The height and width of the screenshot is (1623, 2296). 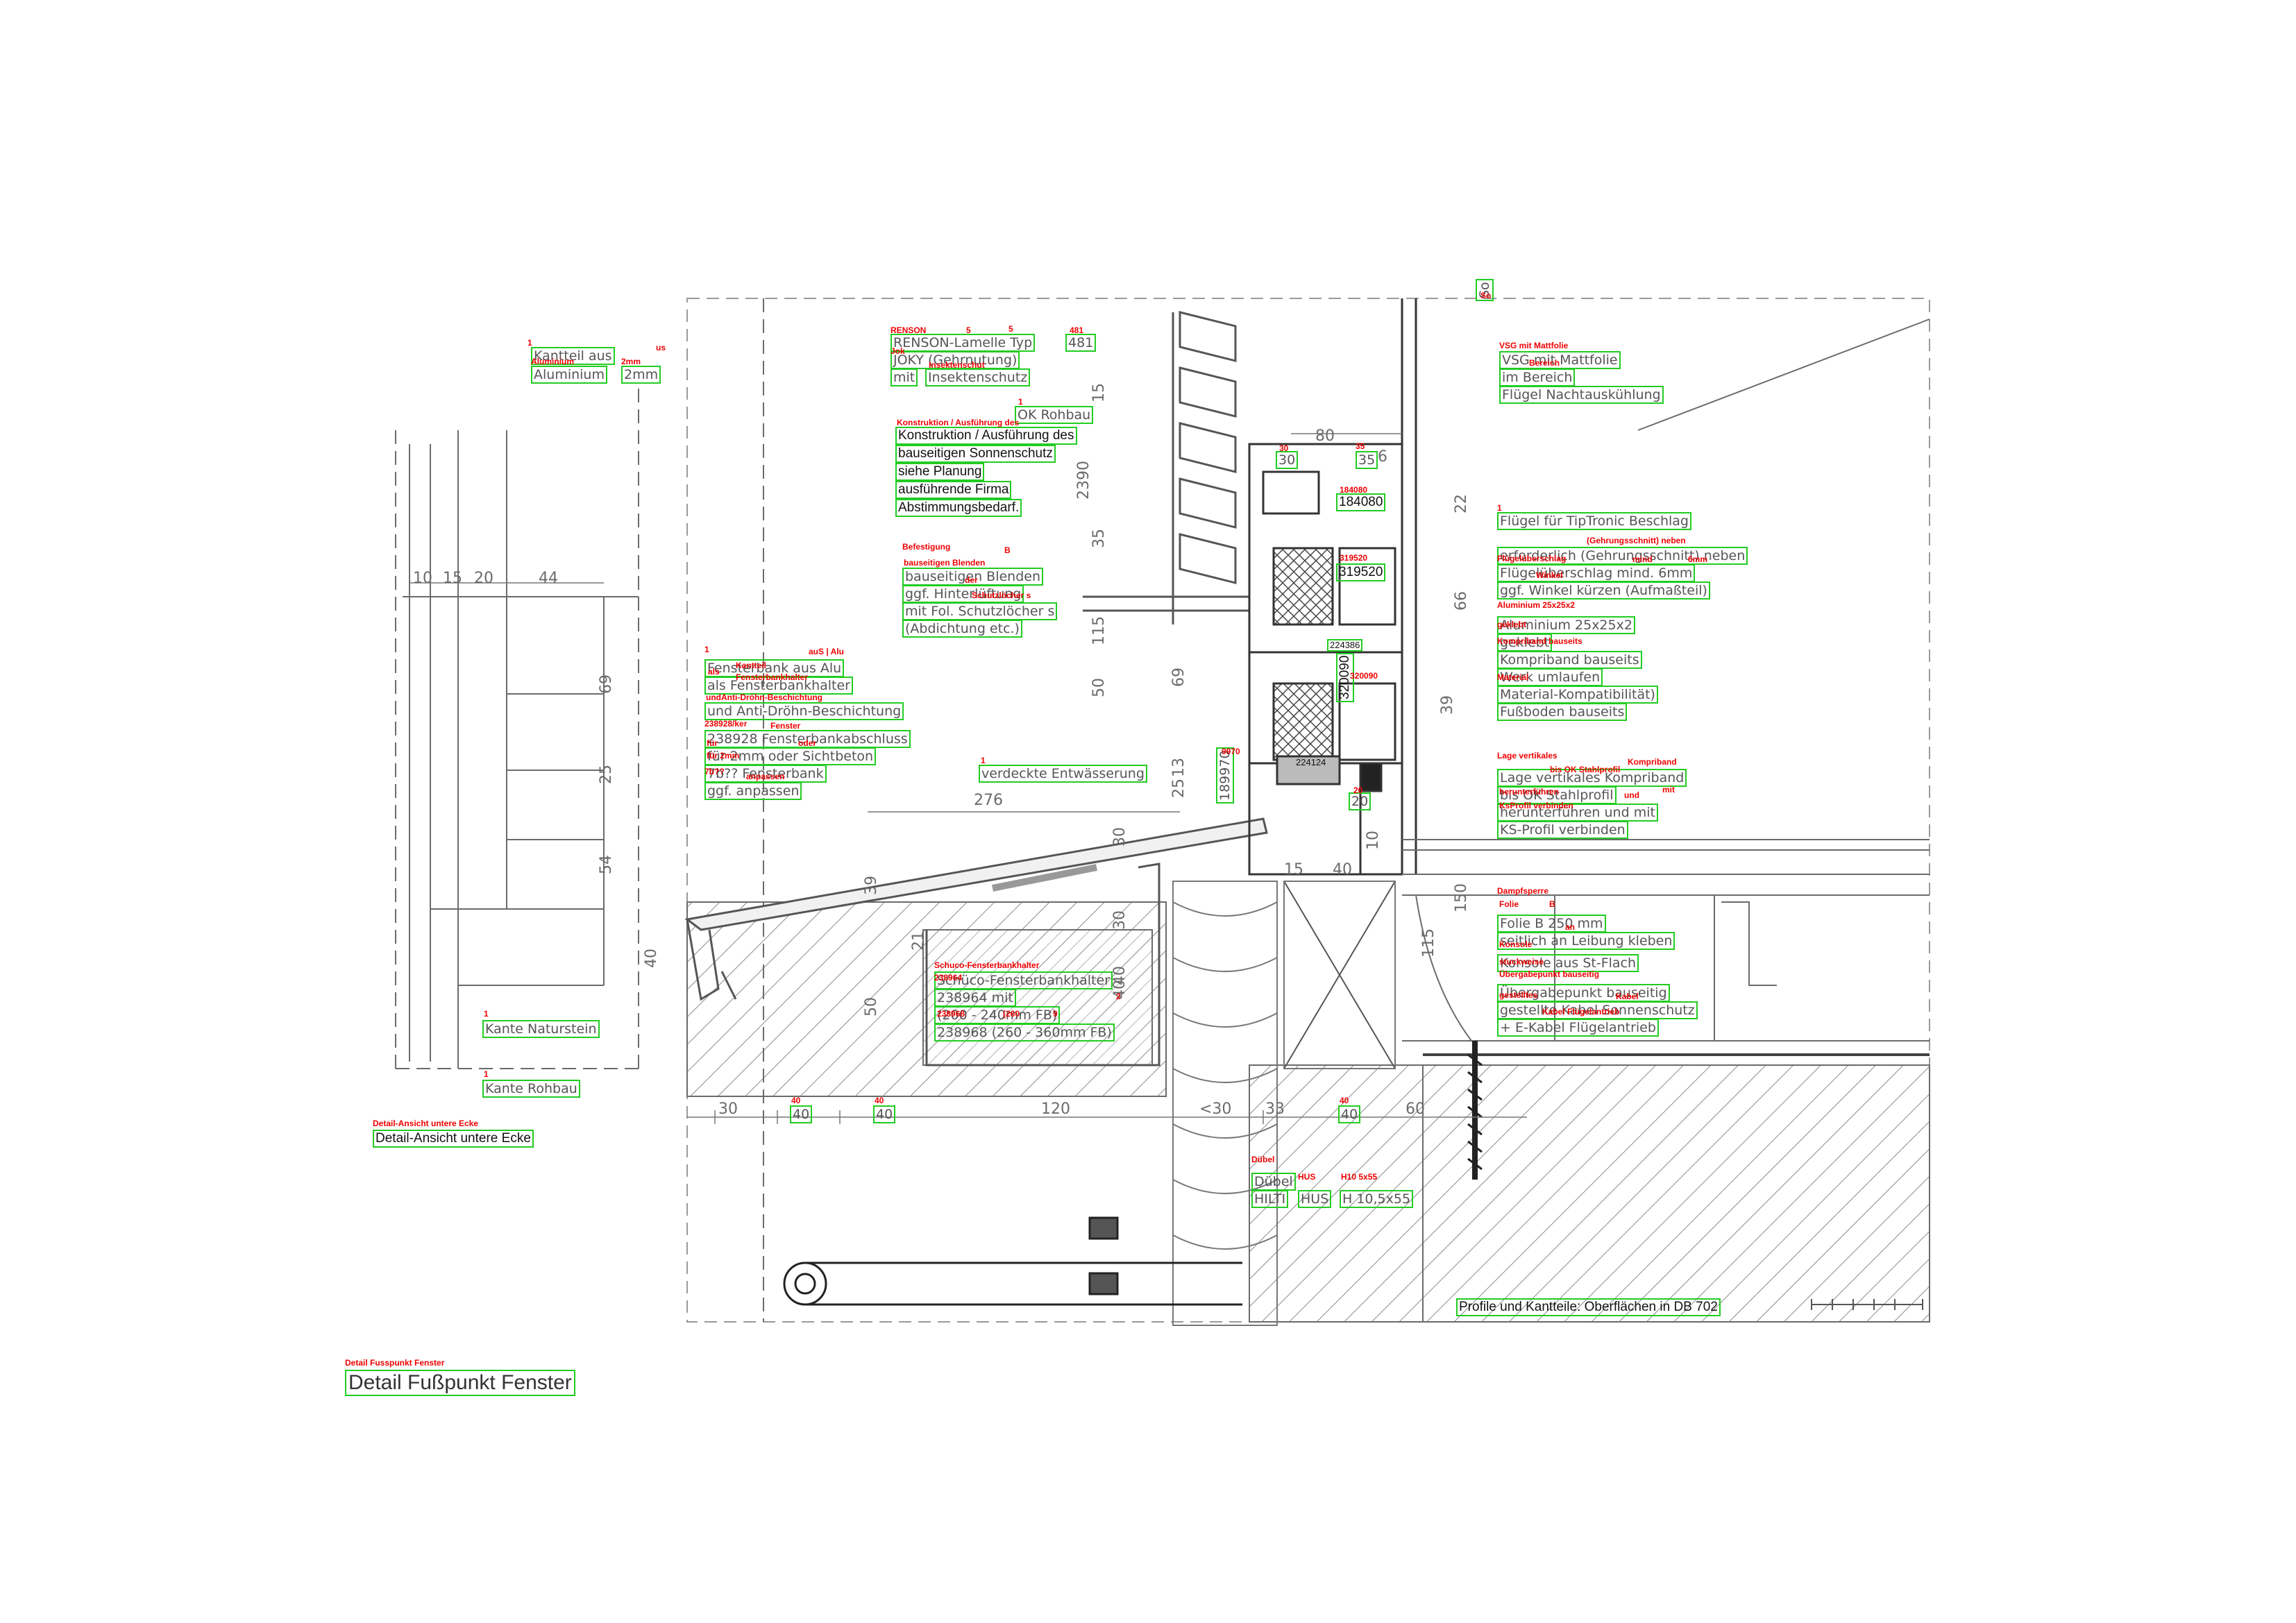 What do you see at coordinates (606, 864) in the screenshot?
I see `dimension-label: 54` at bounding box center [606, 864].